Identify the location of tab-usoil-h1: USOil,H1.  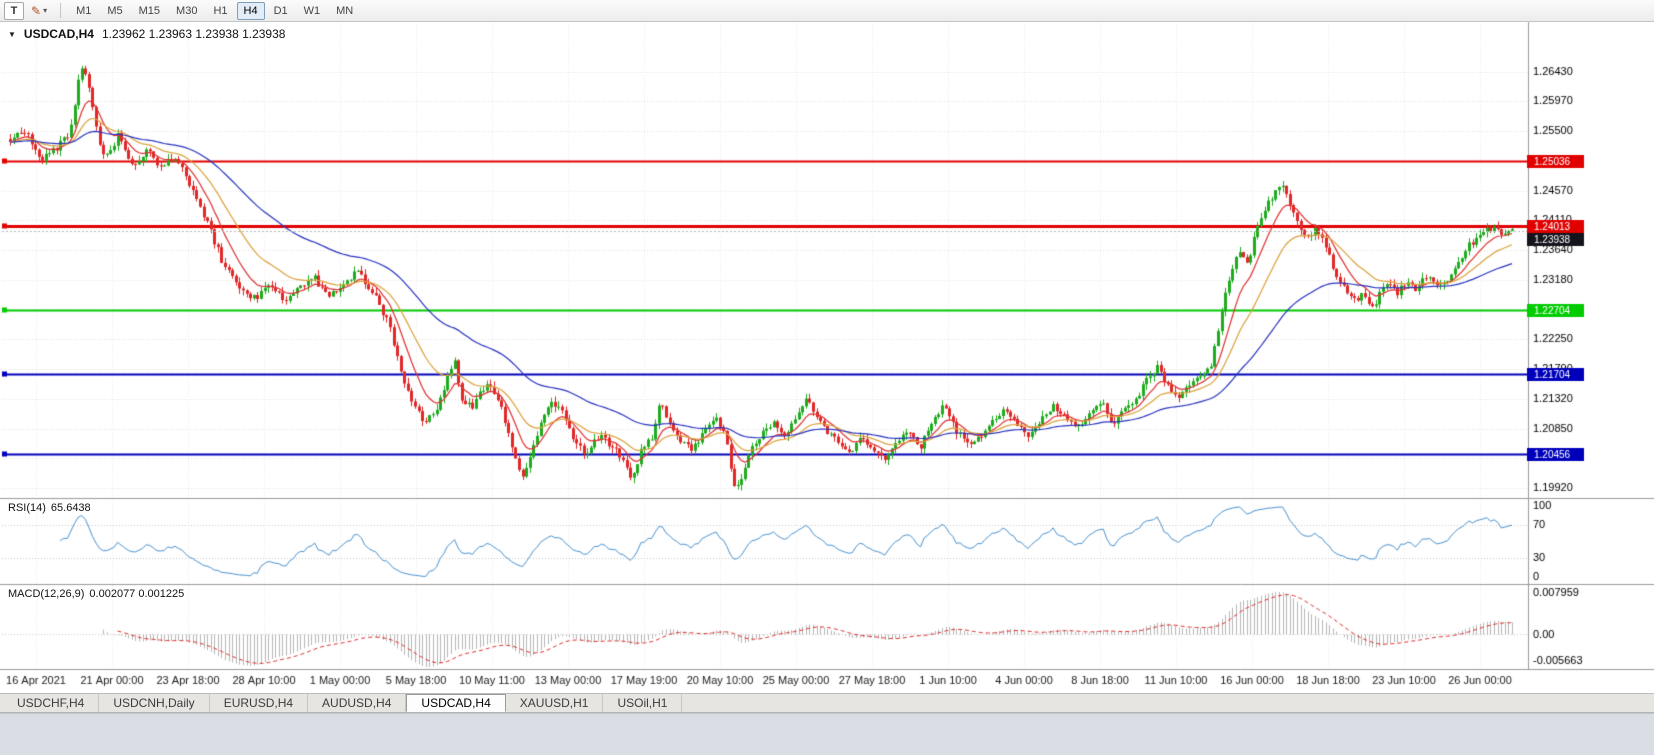
(643, 703).